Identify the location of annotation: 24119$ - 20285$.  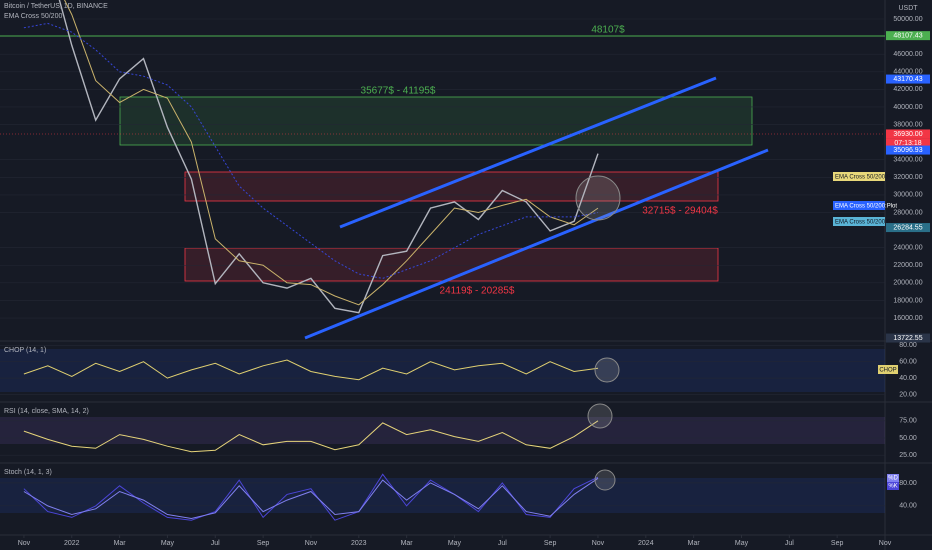
(477, 291).